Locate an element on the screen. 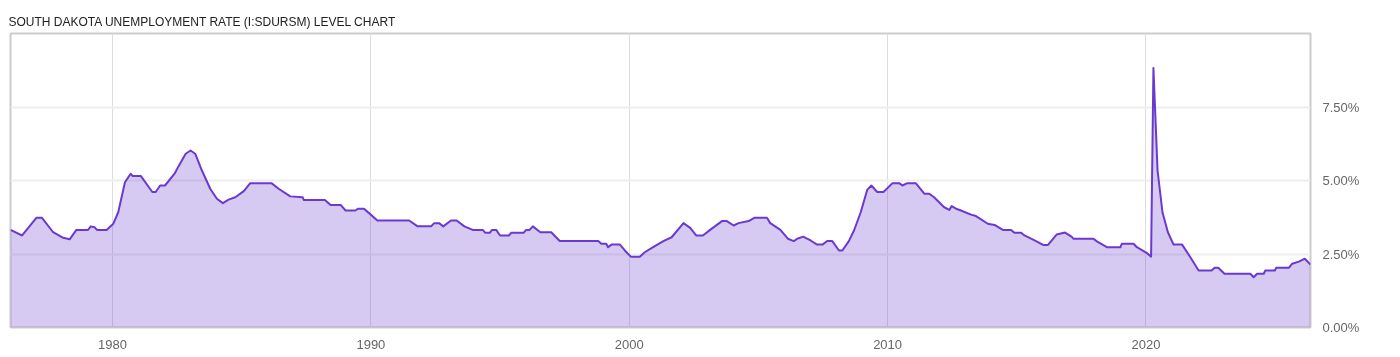 The image size is (1400, 357). x-tick-label: 1990 is located at coordinates (371, 344).